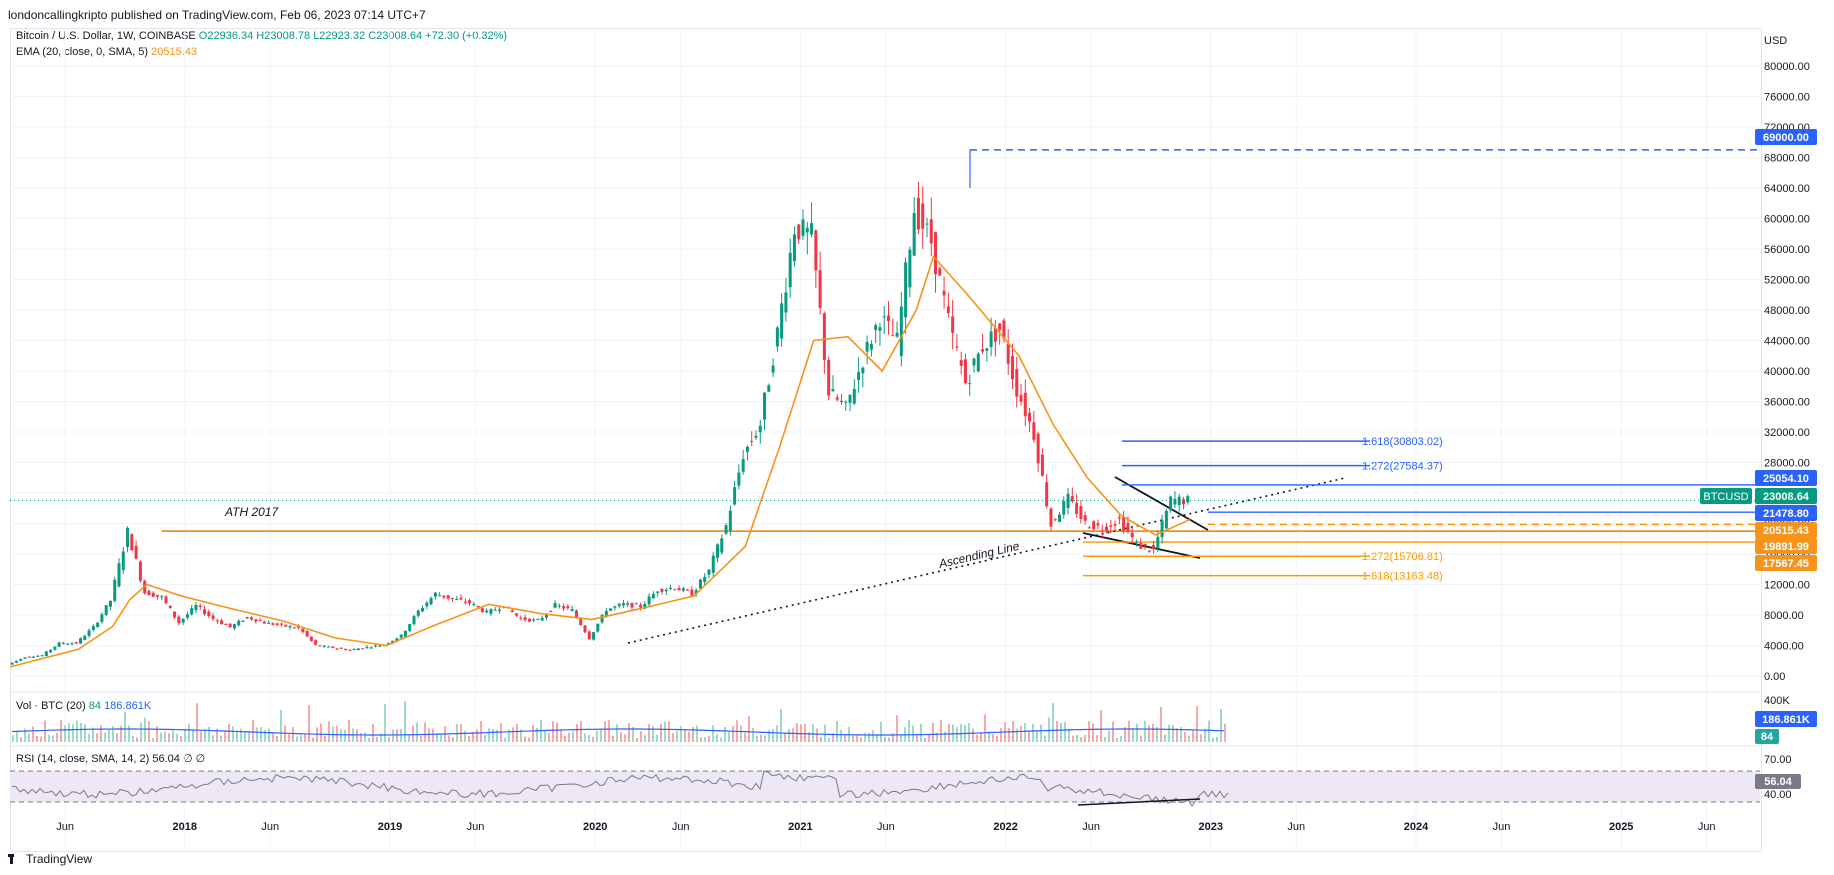 Image resolution: width=1834 pixels, height=875 pixels. What do you see at coordinates (1787, 98) in the screenshot?
I see `y-tick-label: 76000.00` at bounding box center [1787, 98].